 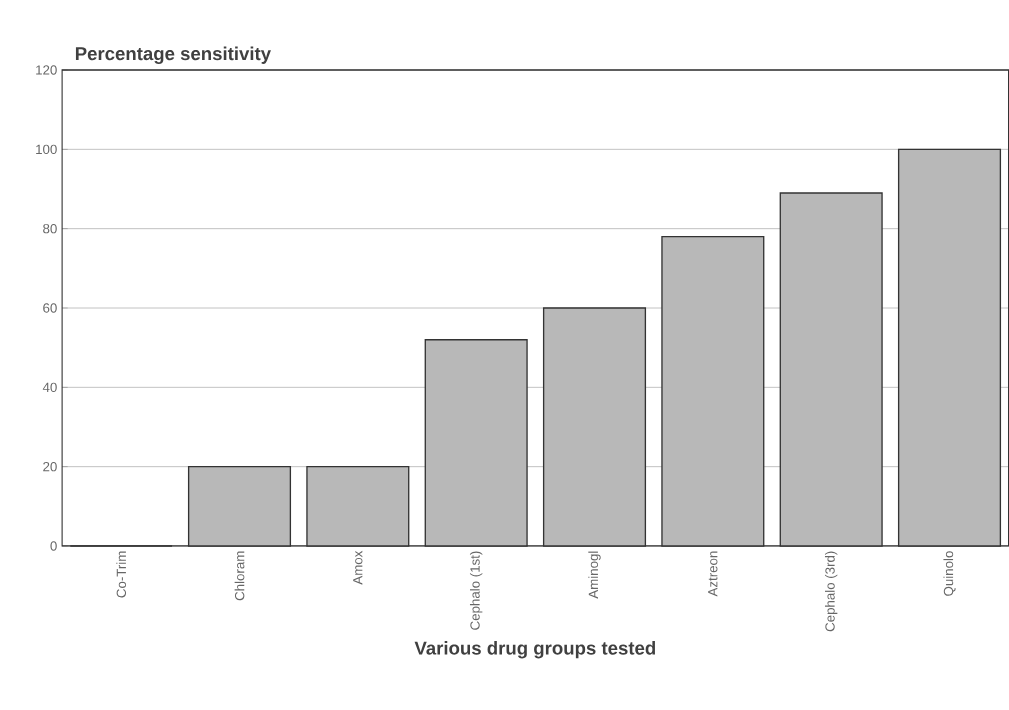 I want to click on x-tick-label: Cephalo (3rd), so click(x=831, y=591).